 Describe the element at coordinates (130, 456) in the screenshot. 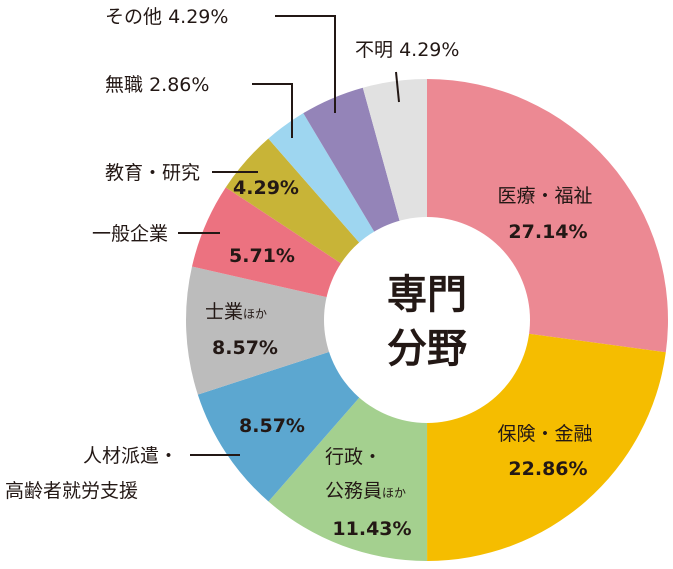

I see `slice-label-staffing-1: 人材派遣・` at that location.